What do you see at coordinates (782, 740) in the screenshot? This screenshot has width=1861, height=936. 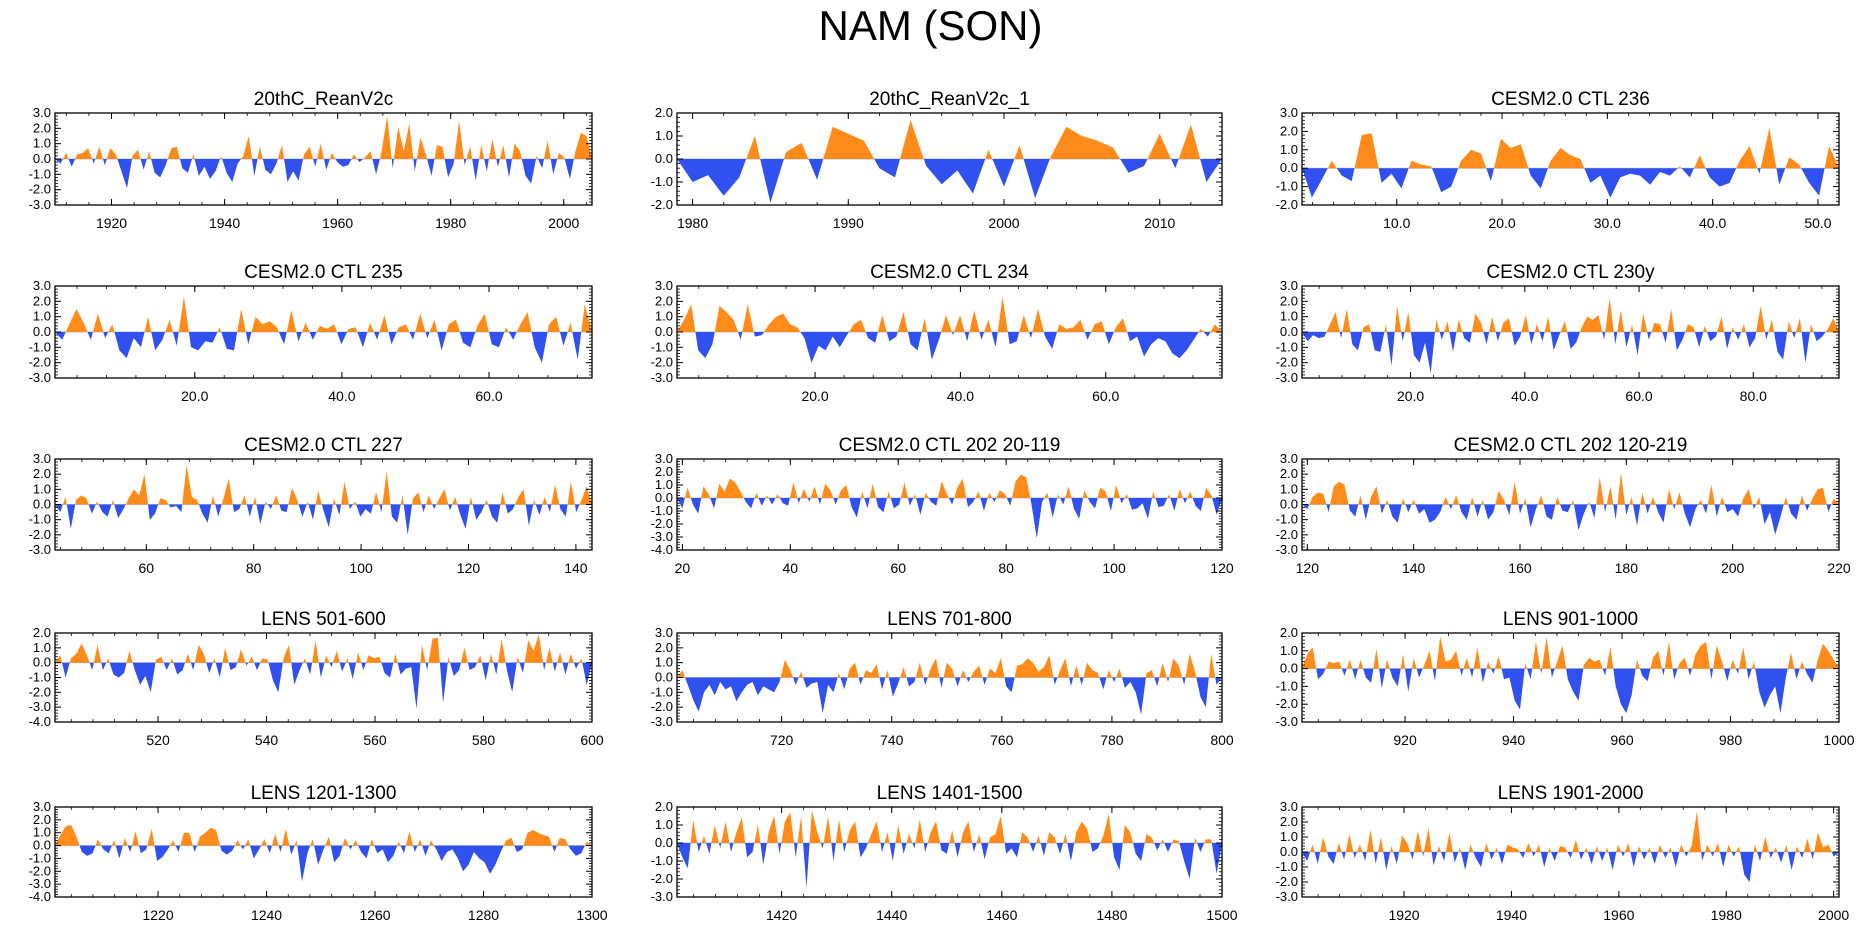 I see `x-tick-label: 720` at bounding box center [782, 740].